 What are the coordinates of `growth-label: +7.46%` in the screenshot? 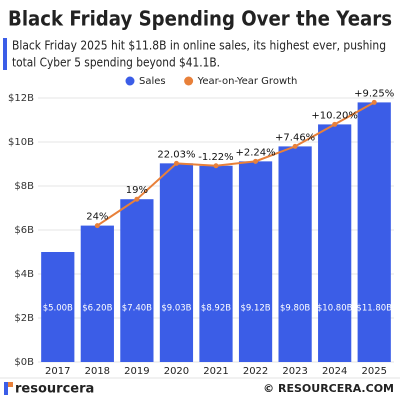 It's located at (295, 137).